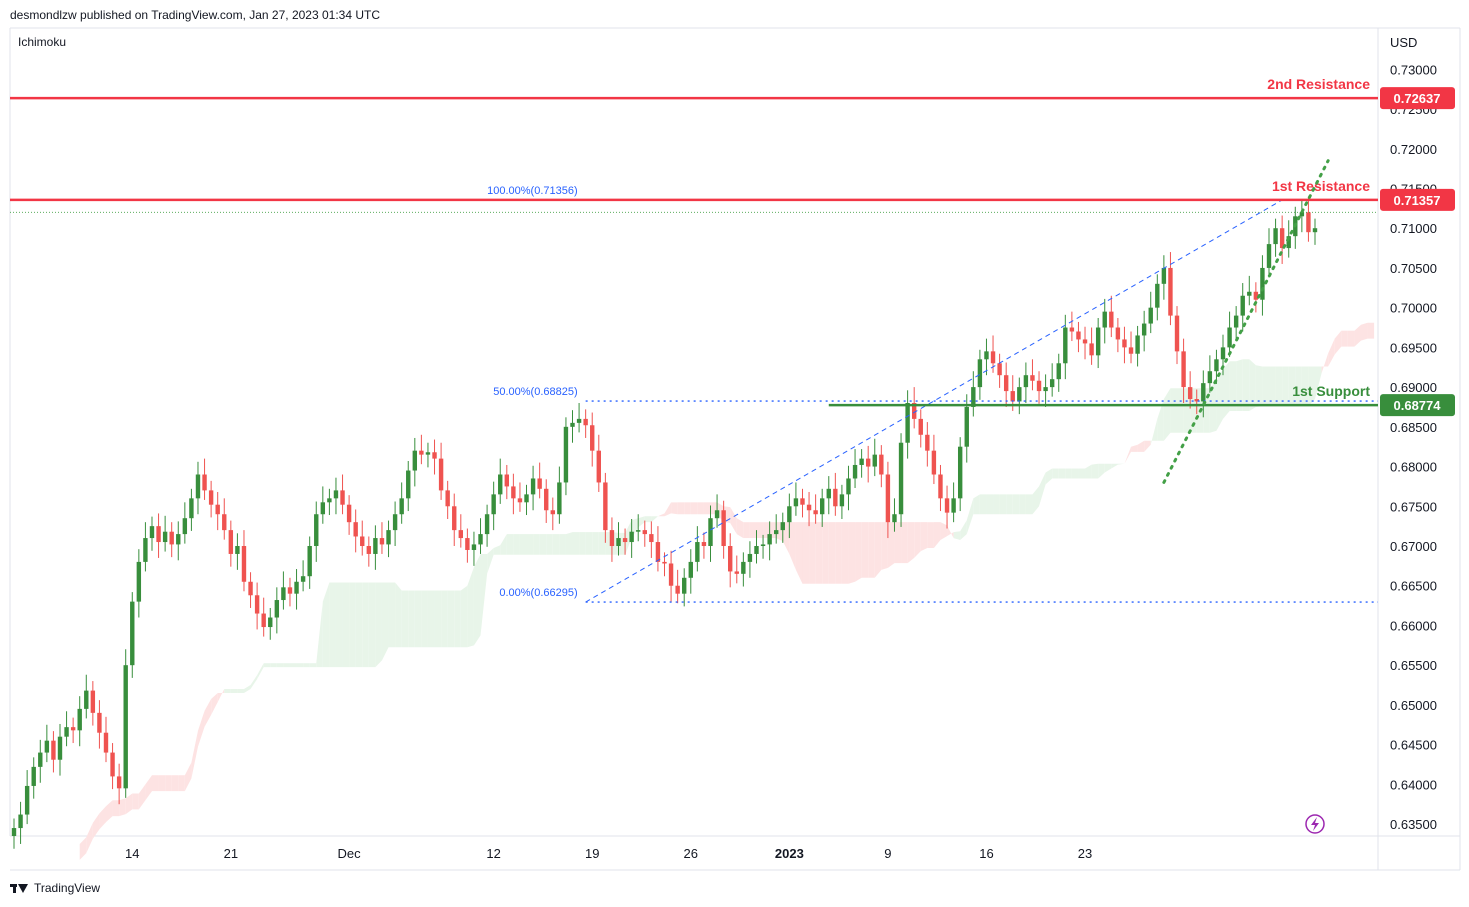 The width and height of the screenshot is (1469, 907). What do you see at coordinates (1413, 625) in the screenshot?
I see `y-tick-label: 0.66000` at bounding box center [1413, 625].